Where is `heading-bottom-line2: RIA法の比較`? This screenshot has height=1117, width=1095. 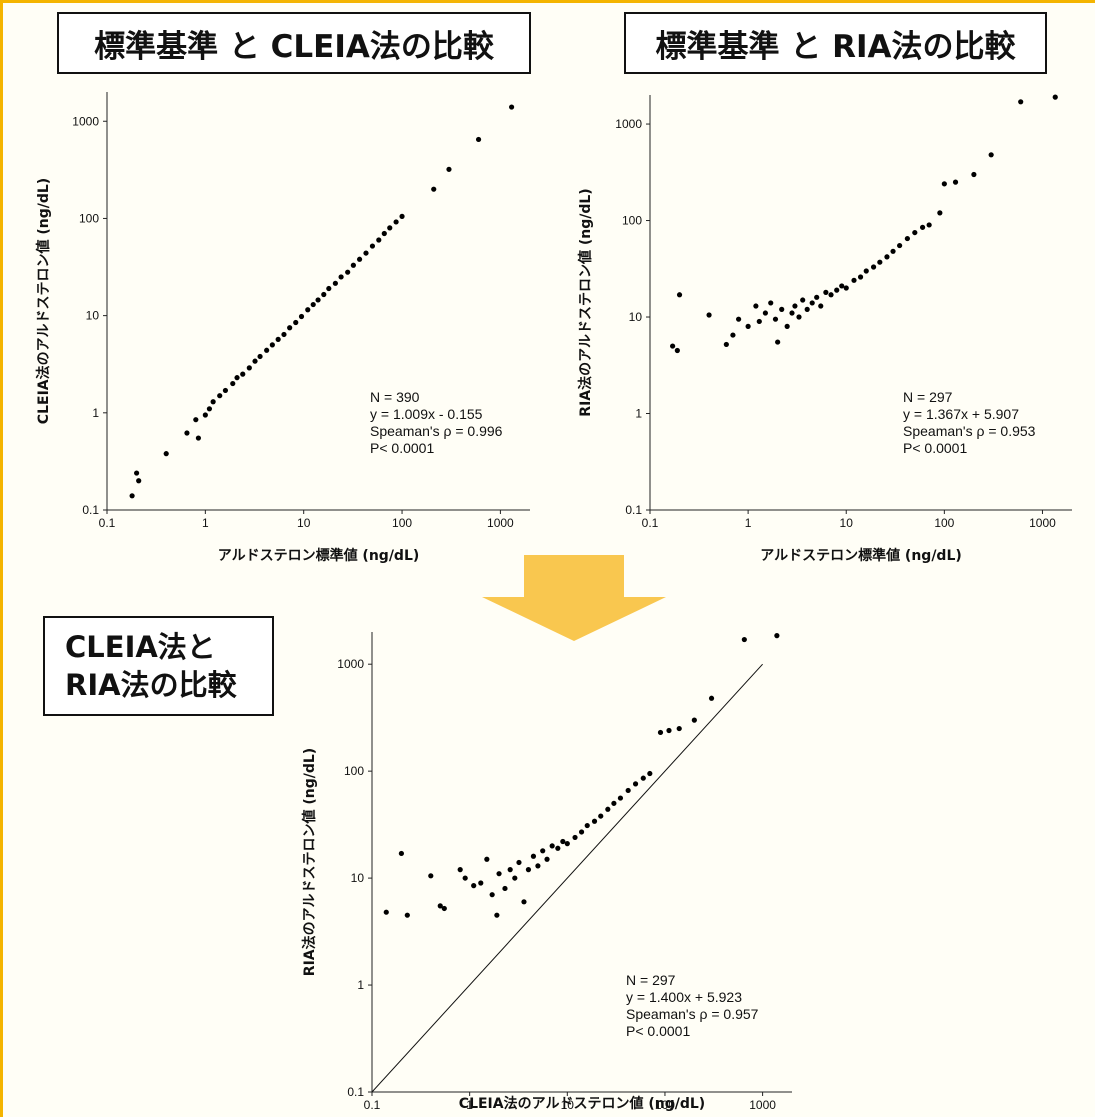 heading-bottom-line2: RIA法の比較 is located at coordinates (151, 685).